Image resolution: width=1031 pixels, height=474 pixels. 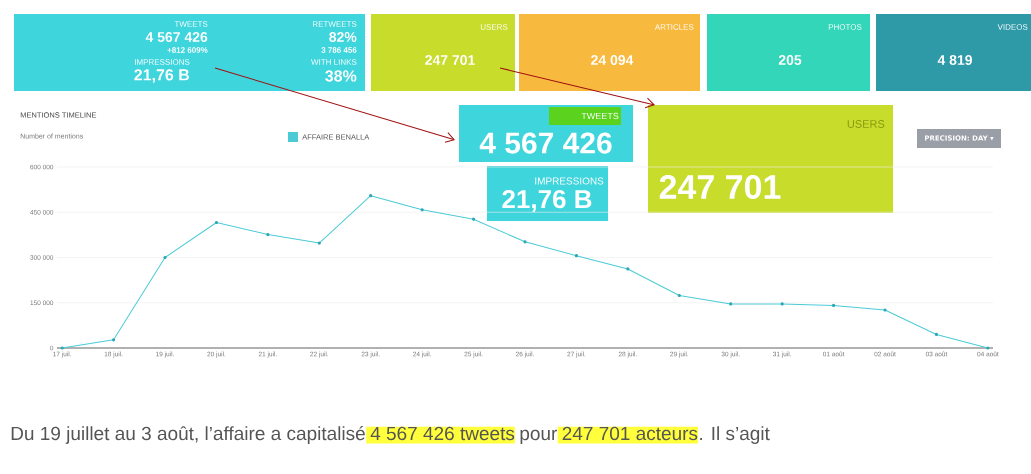 I want to click on text: 38%, so click(x=341, y=76).